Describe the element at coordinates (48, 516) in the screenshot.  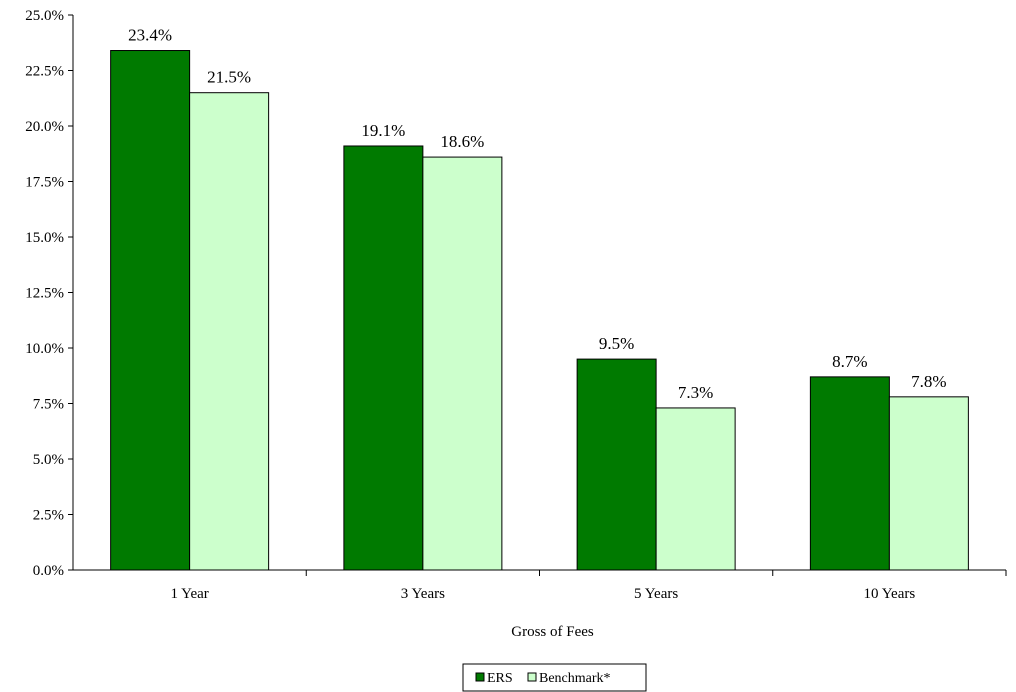
I see `y-tick-label: 2.5%` at that location.